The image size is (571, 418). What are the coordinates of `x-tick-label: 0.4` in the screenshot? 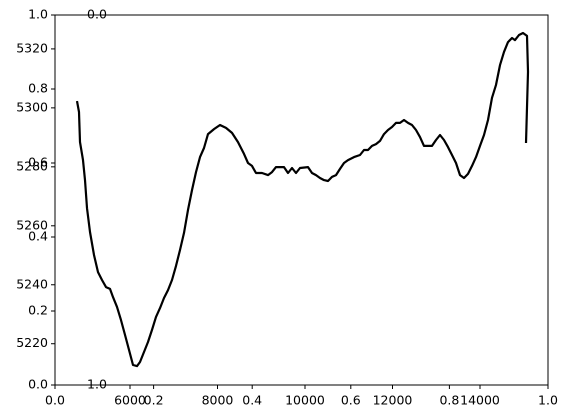 It's located at (252, 400).